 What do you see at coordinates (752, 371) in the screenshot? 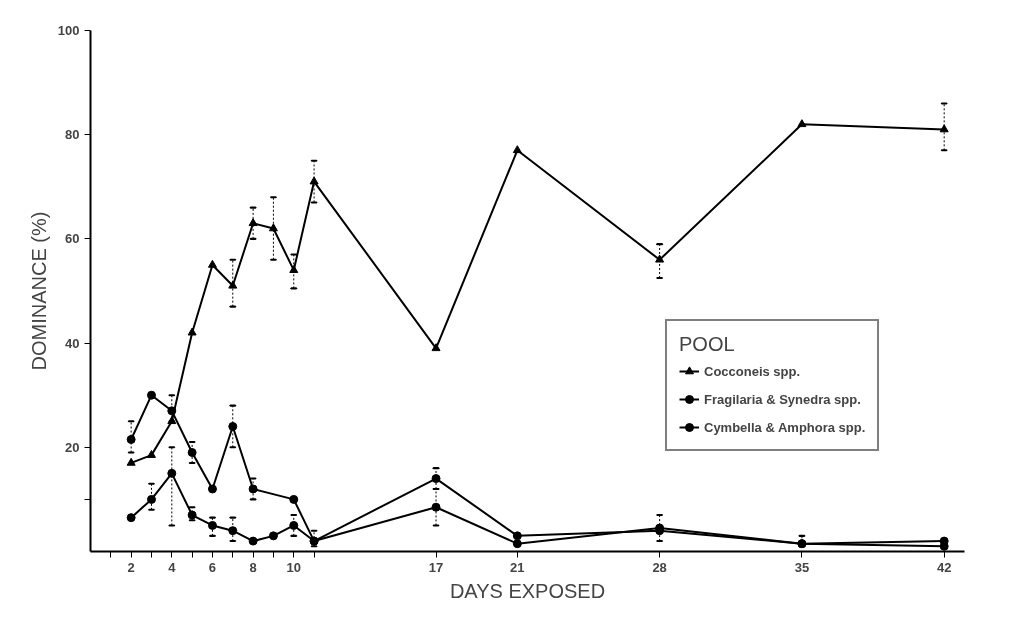
I see `legend-label: Cocconeis spp.` at bounding box center [752, 371].